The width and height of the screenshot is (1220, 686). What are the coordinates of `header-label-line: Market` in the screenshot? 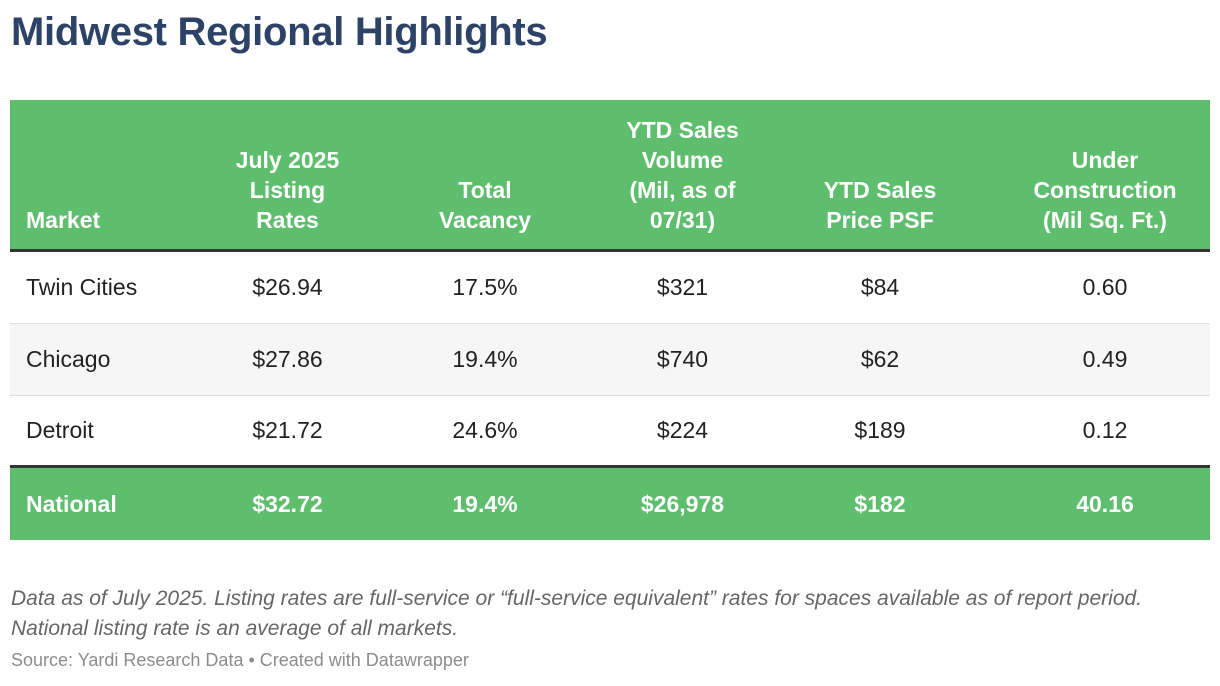 It's located at (63, 220).